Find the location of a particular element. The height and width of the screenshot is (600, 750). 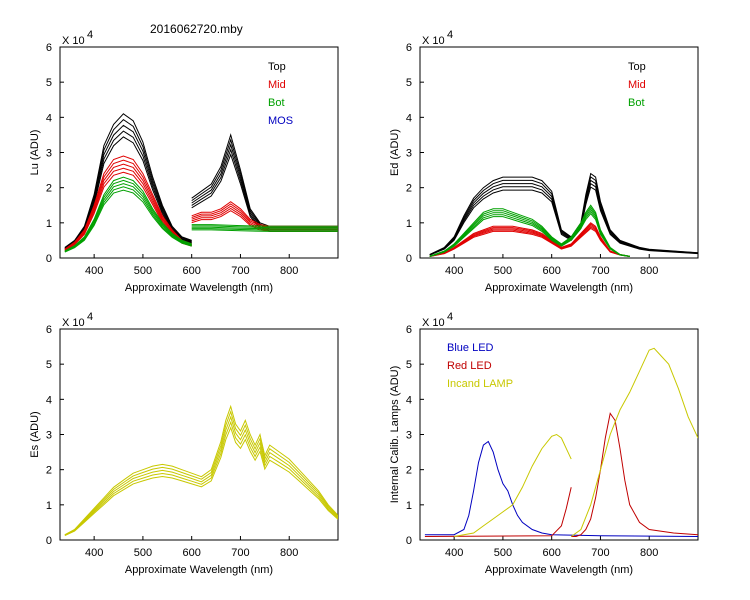

lamps-y-tick-label: 0 is located at coordinates (409, 541).